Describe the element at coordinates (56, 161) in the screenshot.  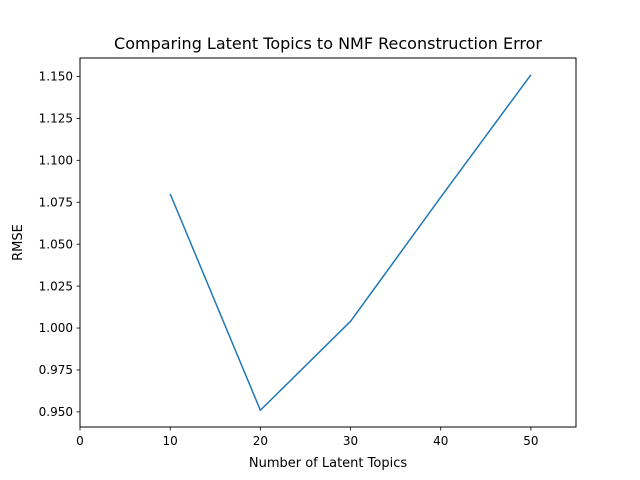
I see `y-tick-label: 1.100` at that location.